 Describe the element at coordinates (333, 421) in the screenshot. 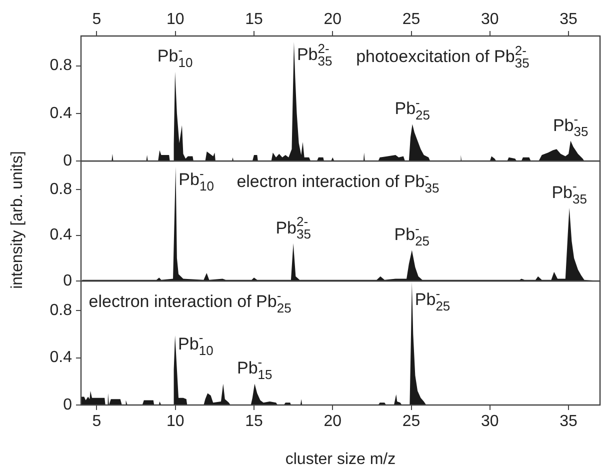

I see `x-tick-label: 20` at that location.